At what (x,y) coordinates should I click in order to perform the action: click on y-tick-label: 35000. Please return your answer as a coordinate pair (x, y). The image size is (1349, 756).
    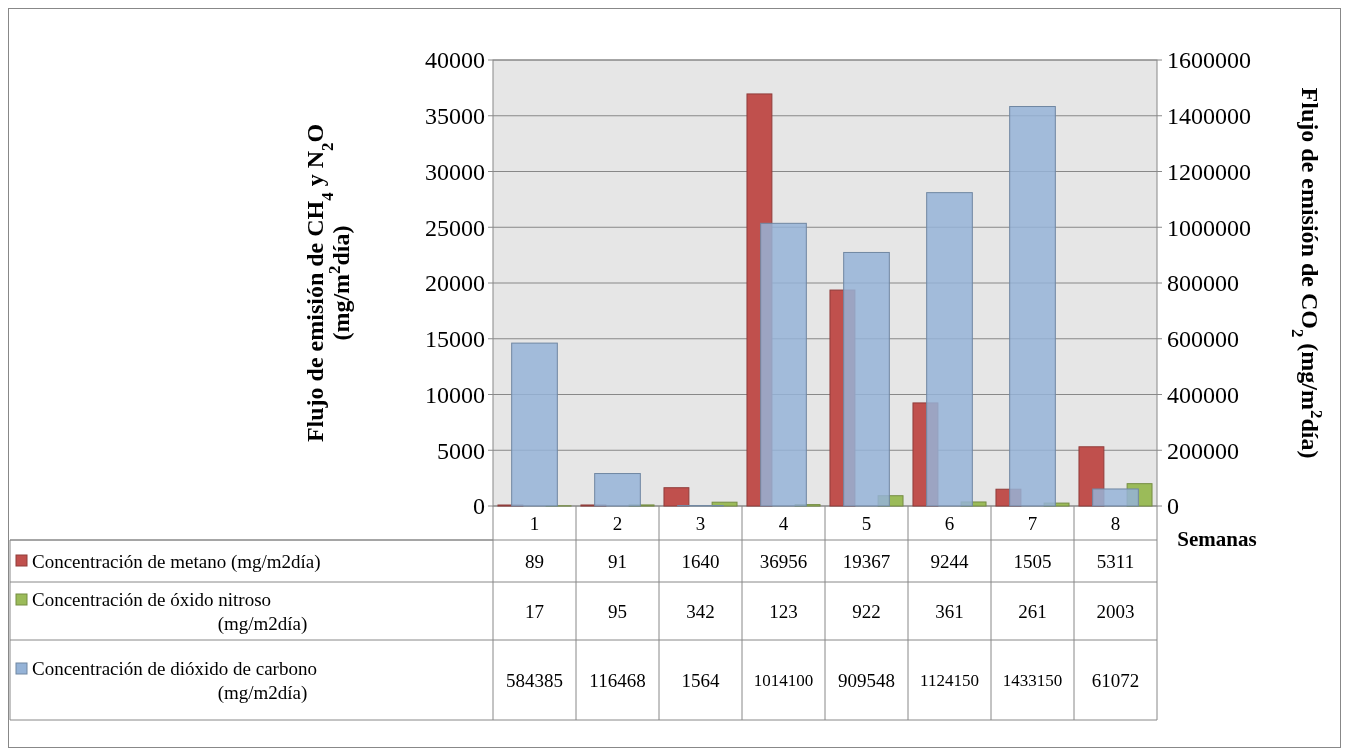
    Looking at the image, I should click on (455, 116).